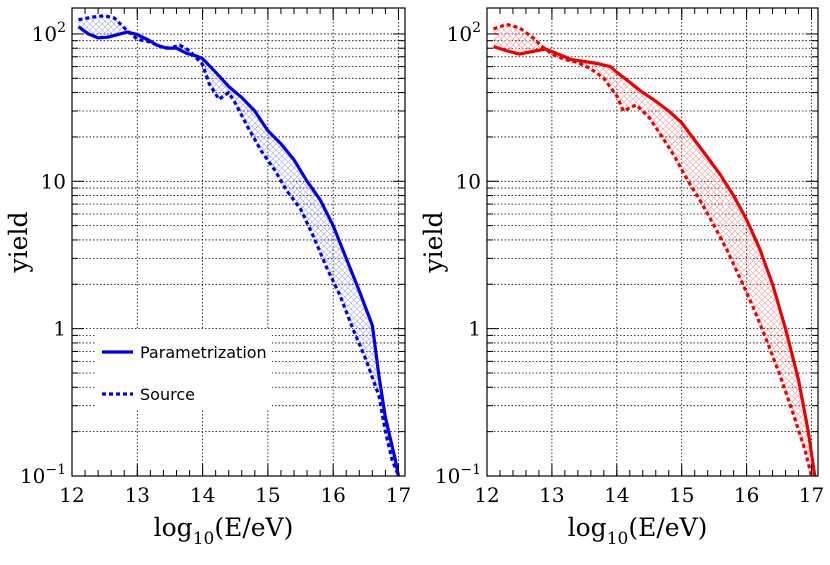 The width and height of the screenshot is (830, 565). I want to click on legend-box, so click(184, 370).